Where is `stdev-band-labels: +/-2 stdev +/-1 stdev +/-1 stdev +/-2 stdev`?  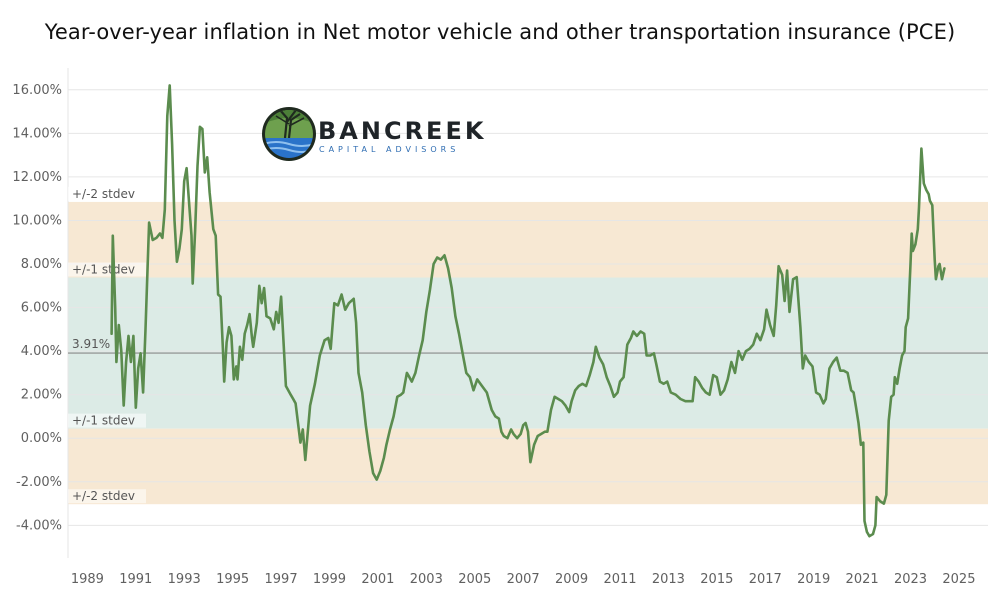 stdev-band-labels: +/-2 stdev +/-1 stdev +/-1 stdev +/-2 stdev is located at coordinates (107, 345).